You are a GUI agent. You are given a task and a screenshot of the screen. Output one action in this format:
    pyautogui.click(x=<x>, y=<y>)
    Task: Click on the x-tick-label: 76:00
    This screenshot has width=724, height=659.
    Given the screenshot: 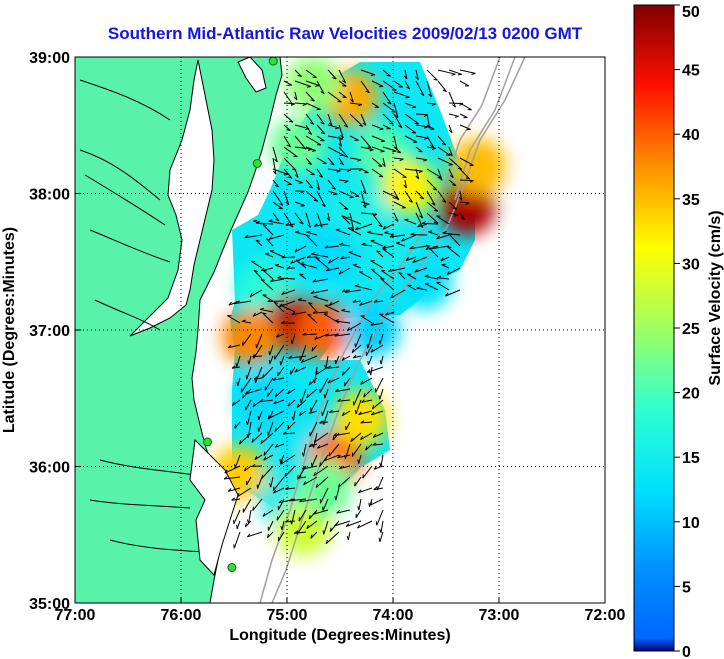 What is the action you would take?
    pyautogui.click(x=181, y=615)
    